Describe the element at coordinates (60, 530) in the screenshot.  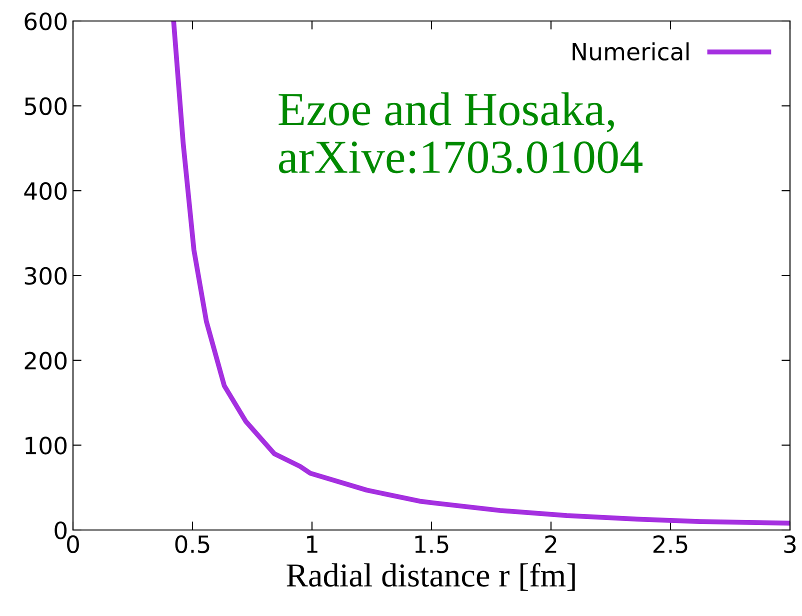
I see `y-tick-label: 0` at that location.